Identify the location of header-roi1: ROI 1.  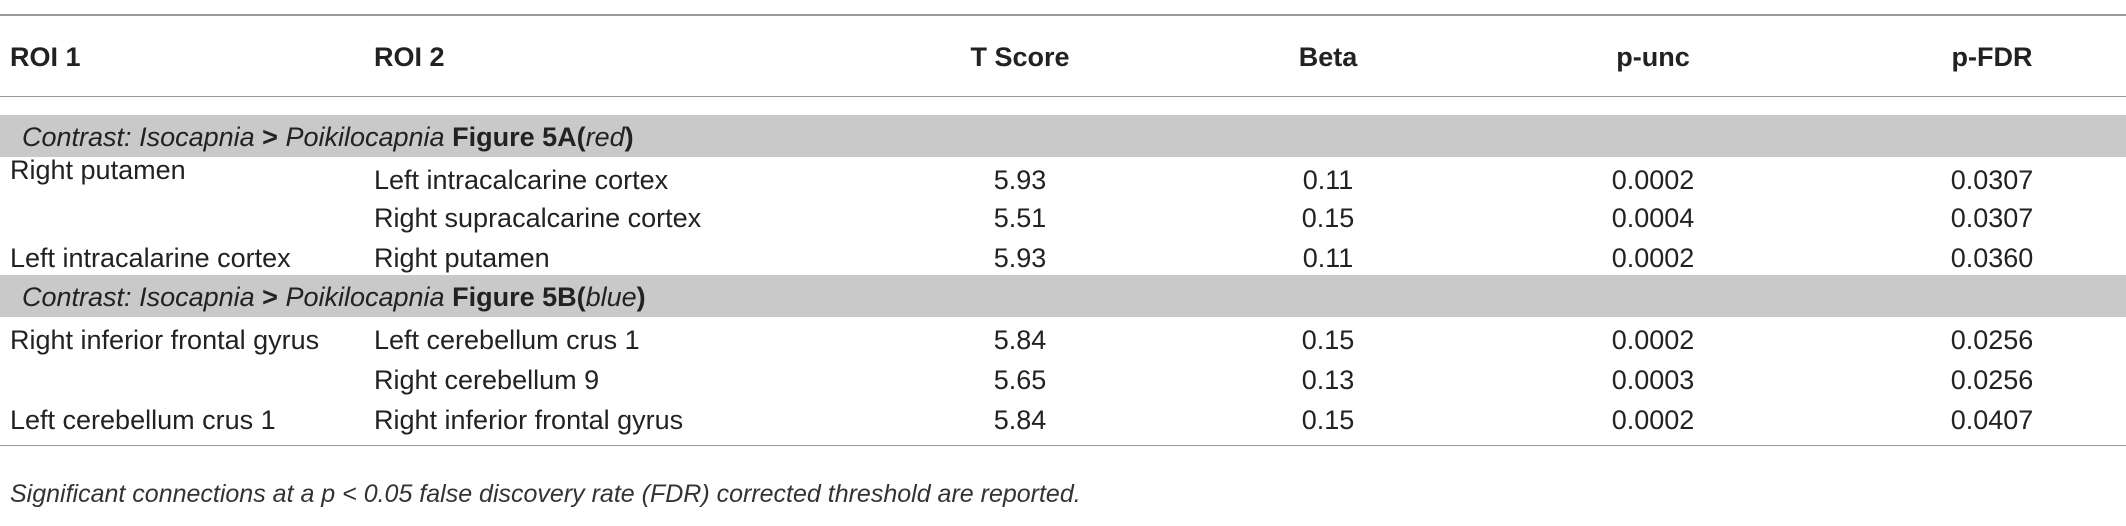
(45, 57).